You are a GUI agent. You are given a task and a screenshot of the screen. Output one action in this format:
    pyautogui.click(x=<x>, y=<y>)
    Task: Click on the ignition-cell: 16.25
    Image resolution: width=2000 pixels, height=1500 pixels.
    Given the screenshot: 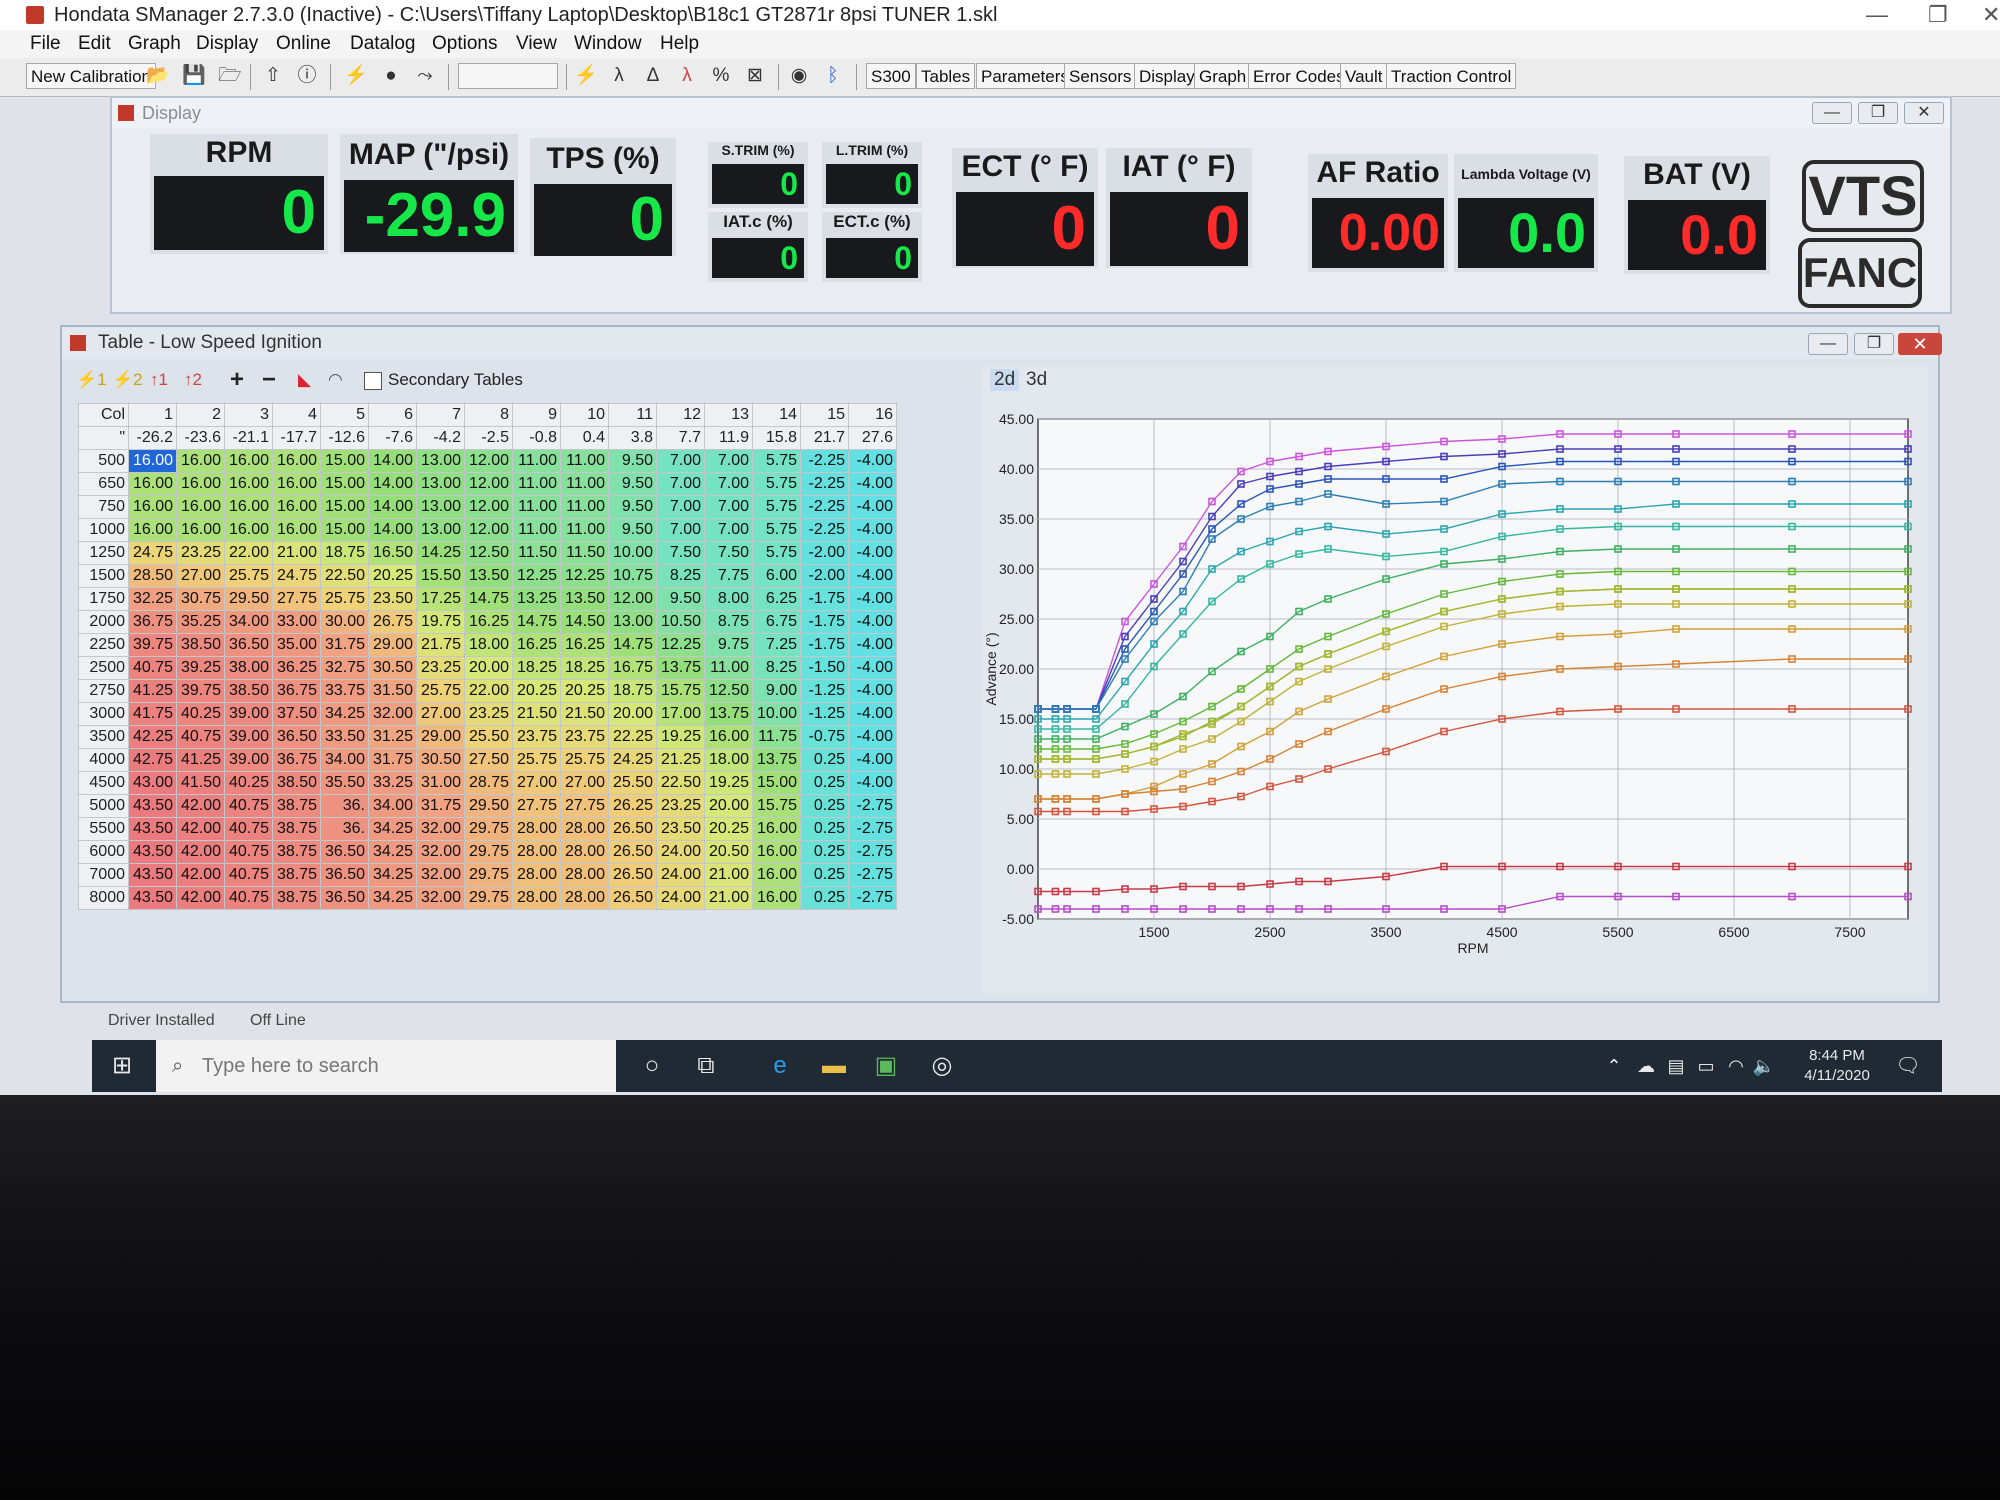 What is the action you would take?
    pyautogui.click(x=536, y=645)
    